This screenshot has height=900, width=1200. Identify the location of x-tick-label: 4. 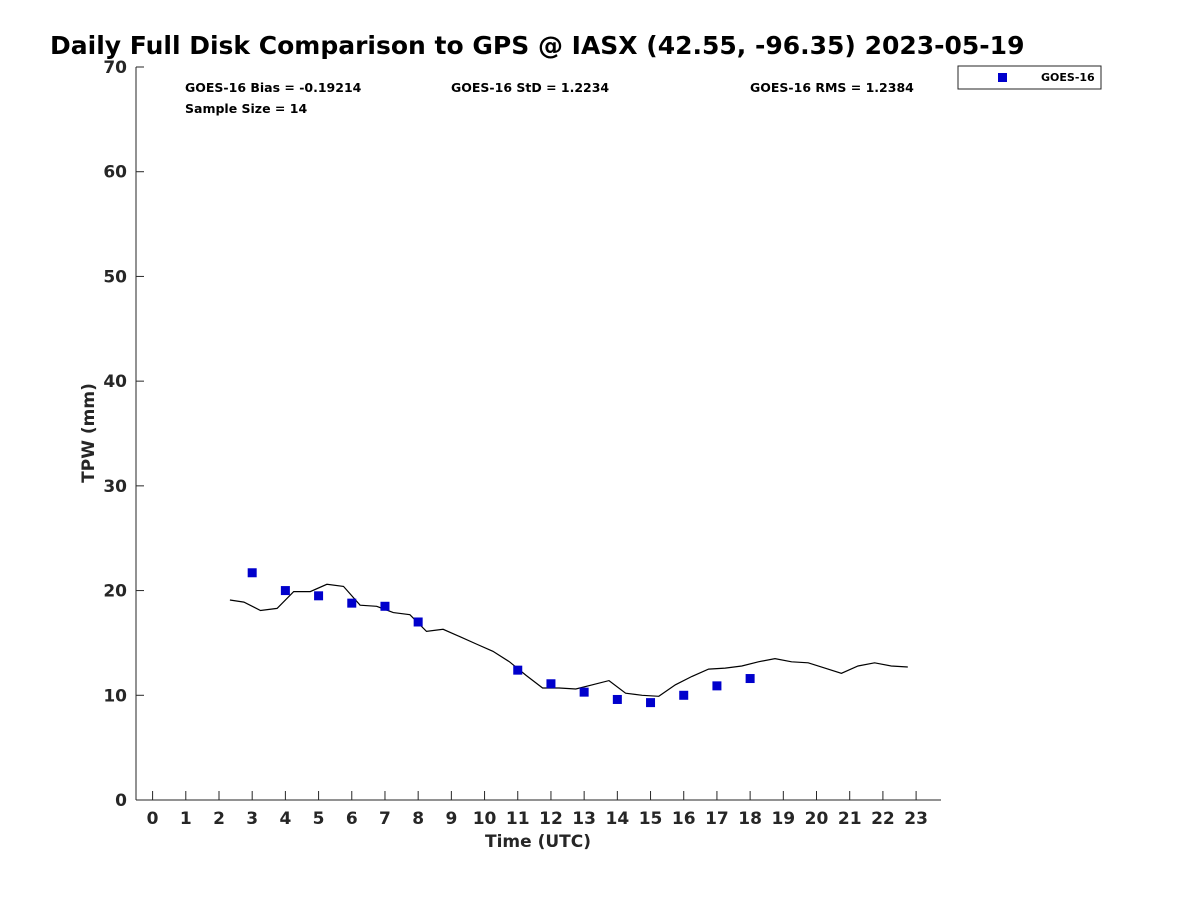
(285, 819).